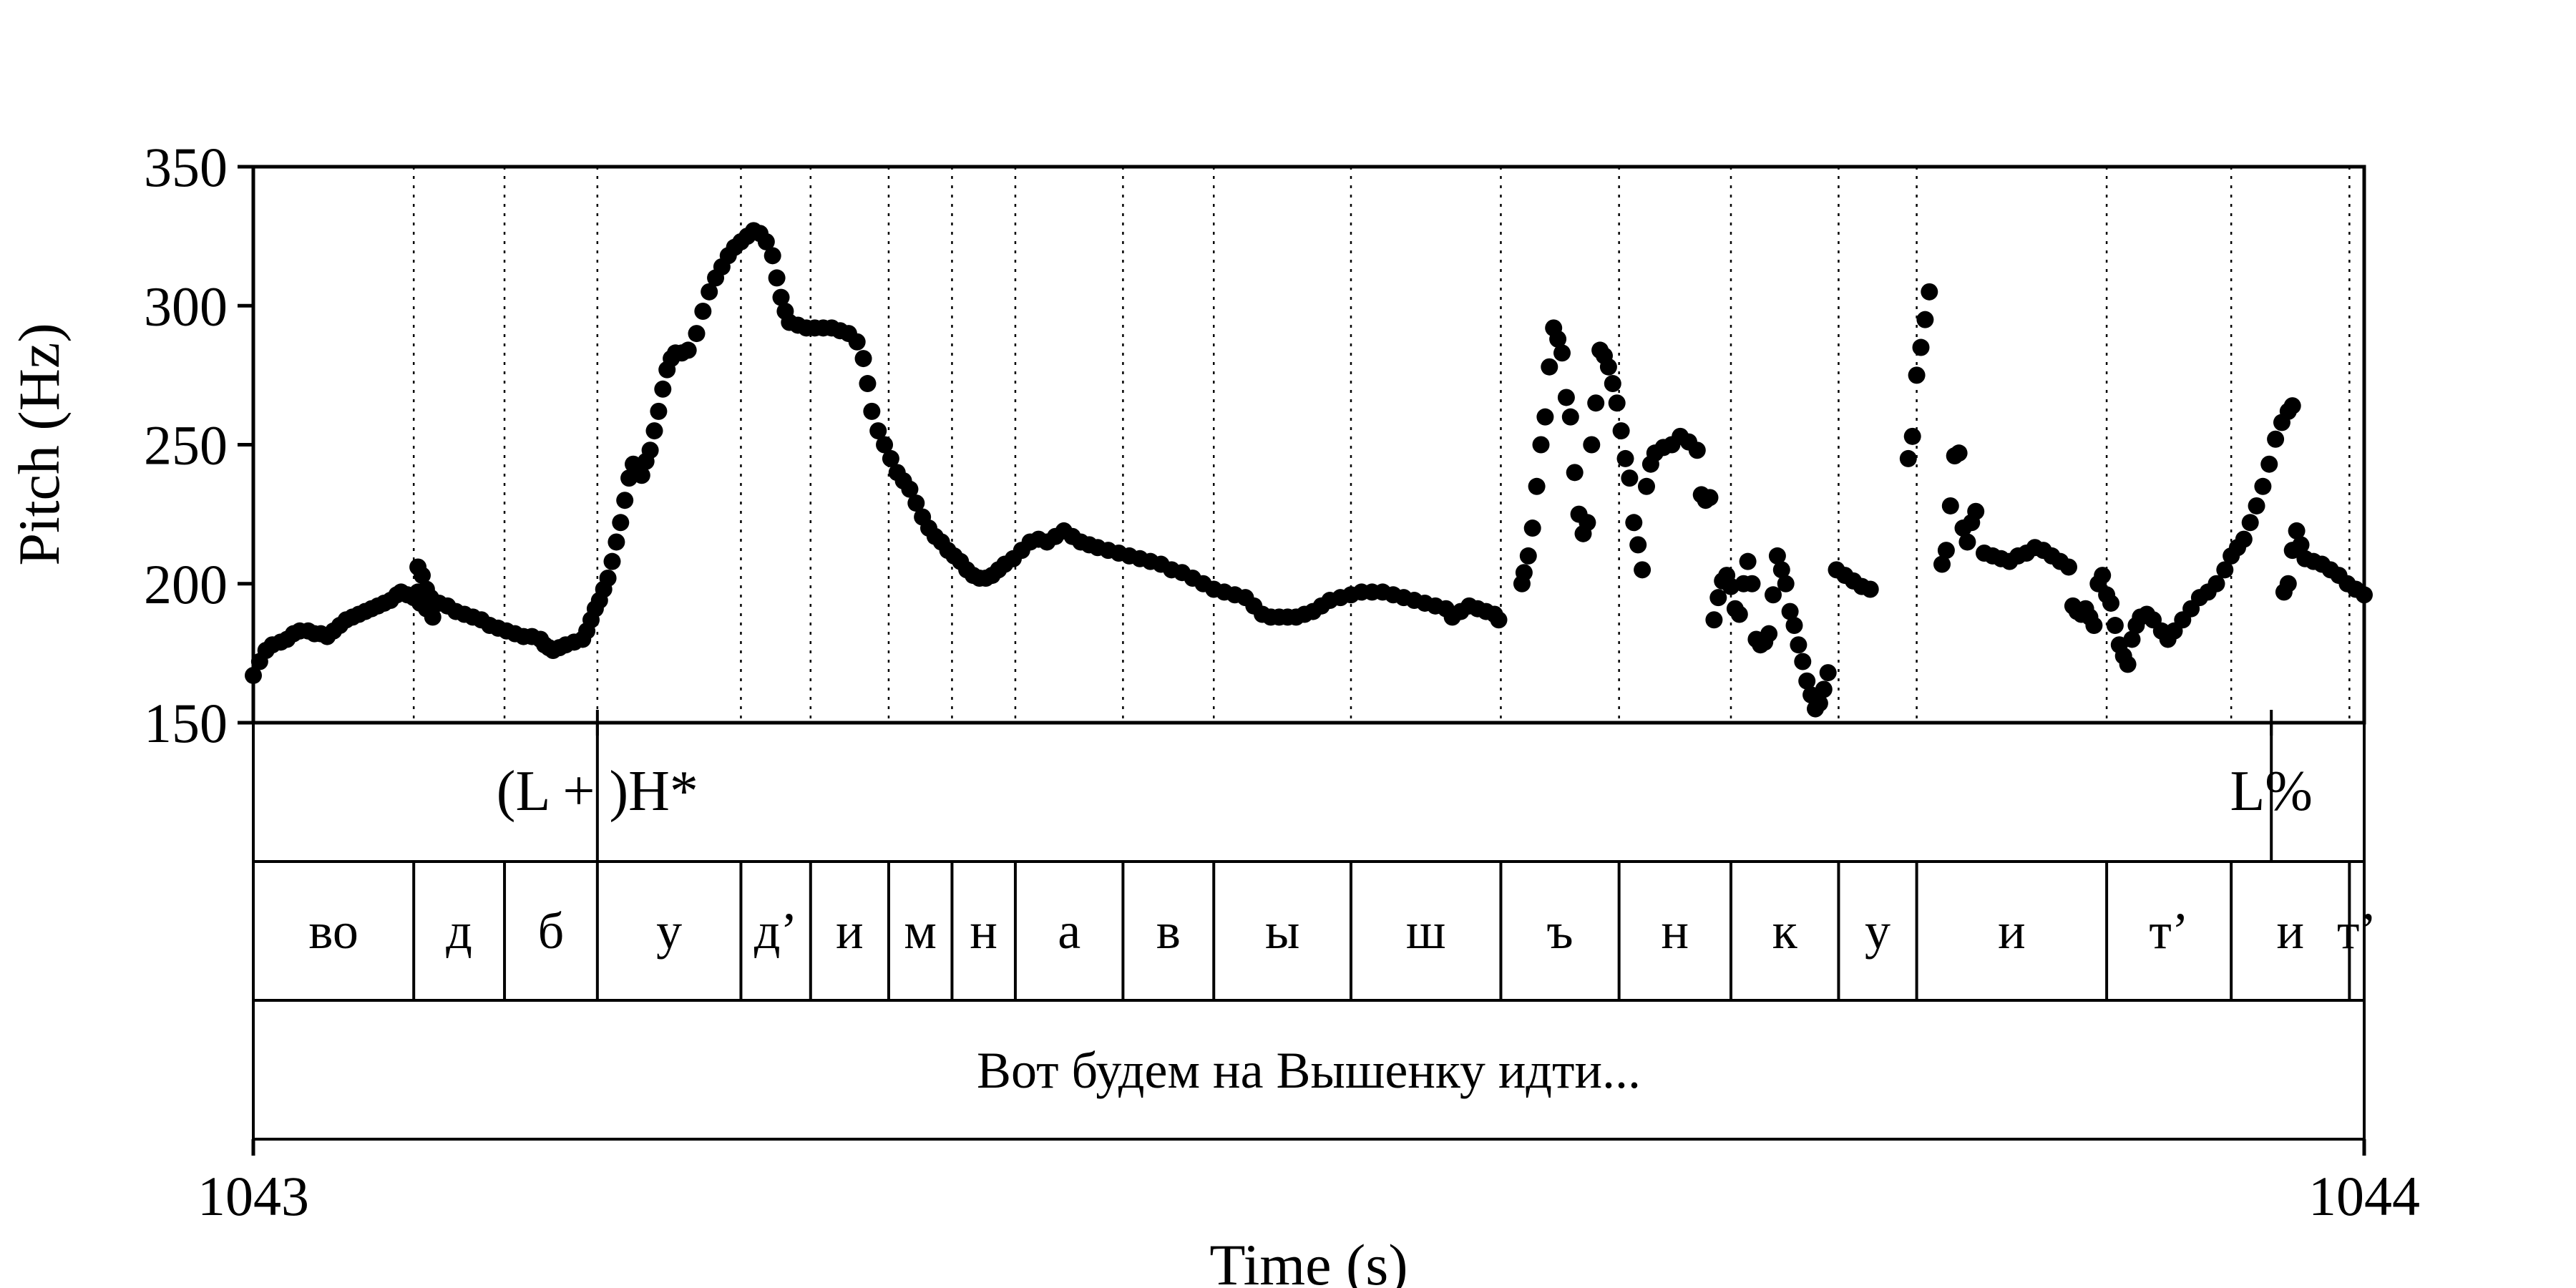 This screenshot has height=1288, width=2576. Describe the element at coordinates (186, 445) in the screenshot. I see `y-tick-label: 250` at that location.